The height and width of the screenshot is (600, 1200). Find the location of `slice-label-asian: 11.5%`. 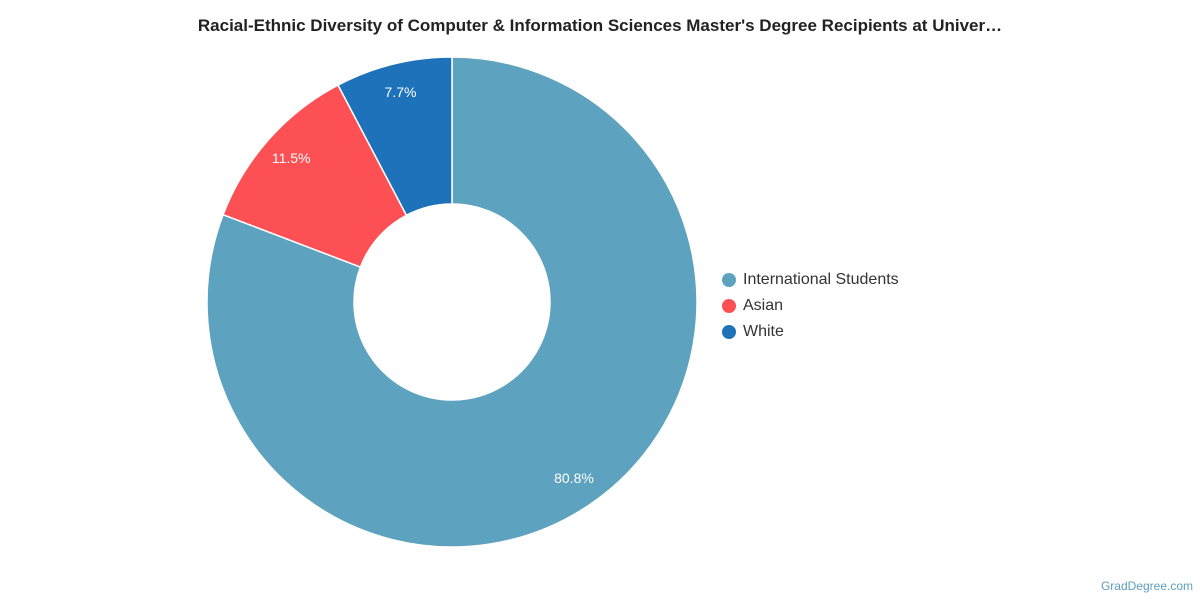

slice-label-asian: 11.5% is located at coordinates (291, 158).